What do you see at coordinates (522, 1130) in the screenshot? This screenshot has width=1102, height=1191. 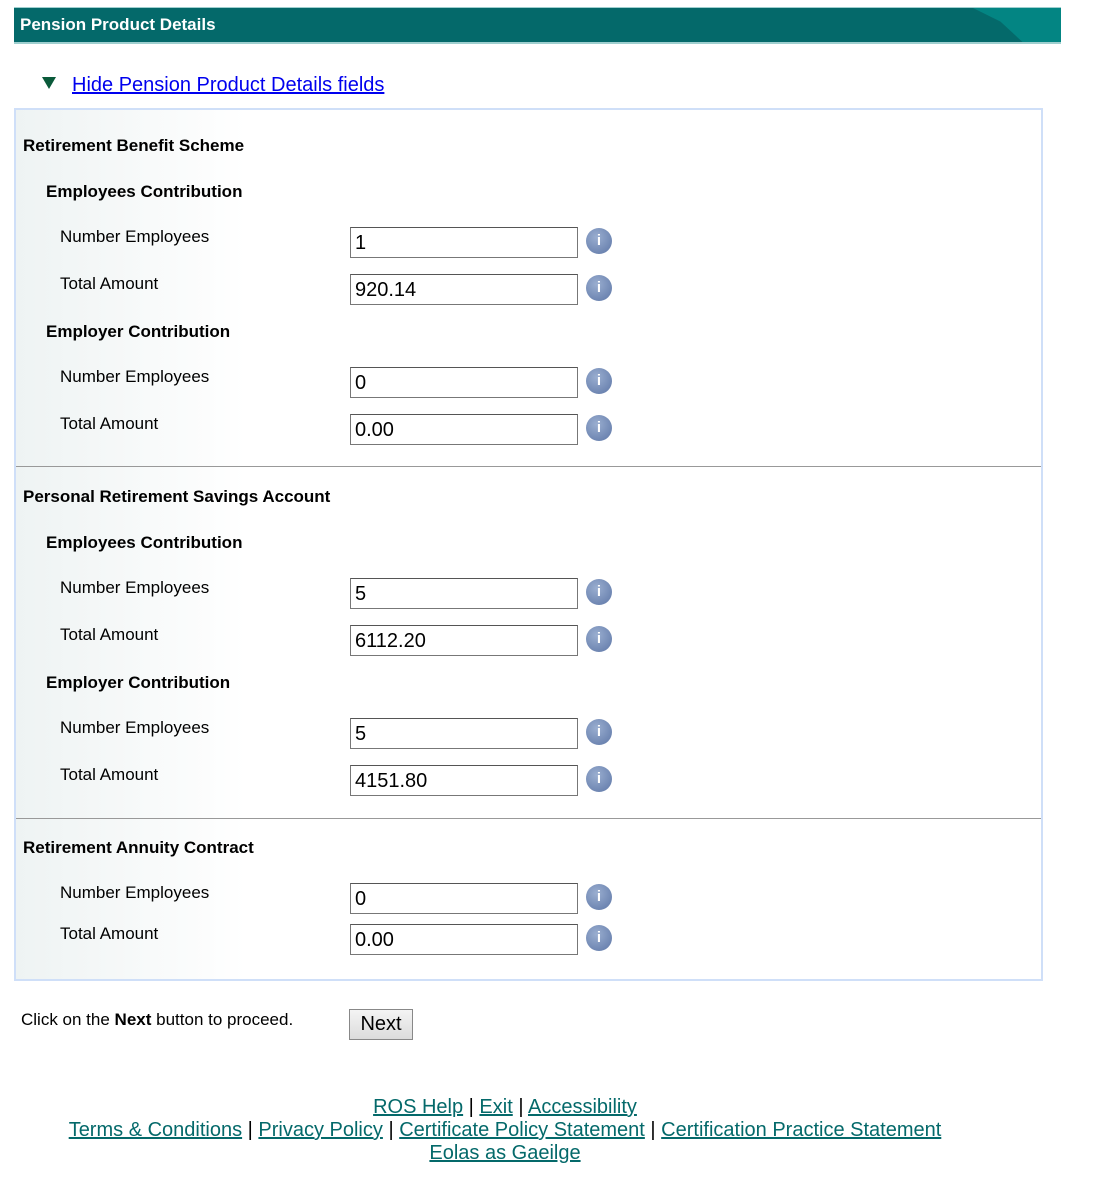 I see `footer-link-certificate-policy-statement: Certificate Policy Statement` at bounding box center [522, 1130].